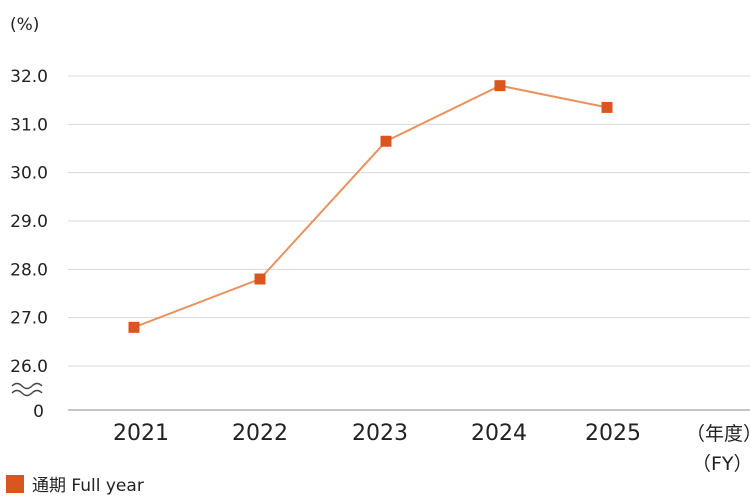  Describe the element at coordinates (29, 125) in the screenshot. I see `y-tick-label: 31.0` at that location.